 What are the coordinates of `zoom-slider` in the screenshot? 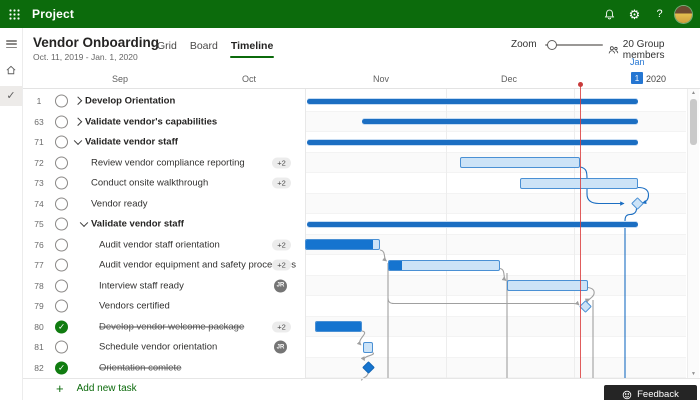 It's located at (573, 44).